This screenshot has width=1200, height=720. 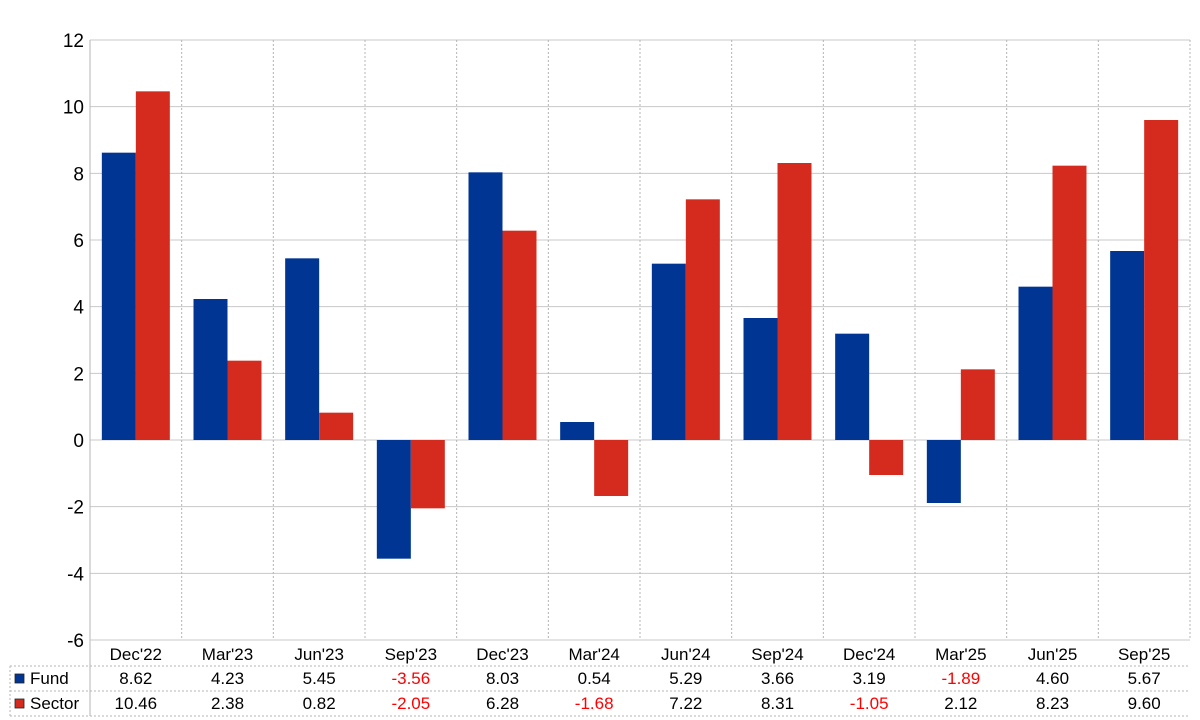 I want to click on table-cell-fund: 4.23, so click(x=227, y=678).